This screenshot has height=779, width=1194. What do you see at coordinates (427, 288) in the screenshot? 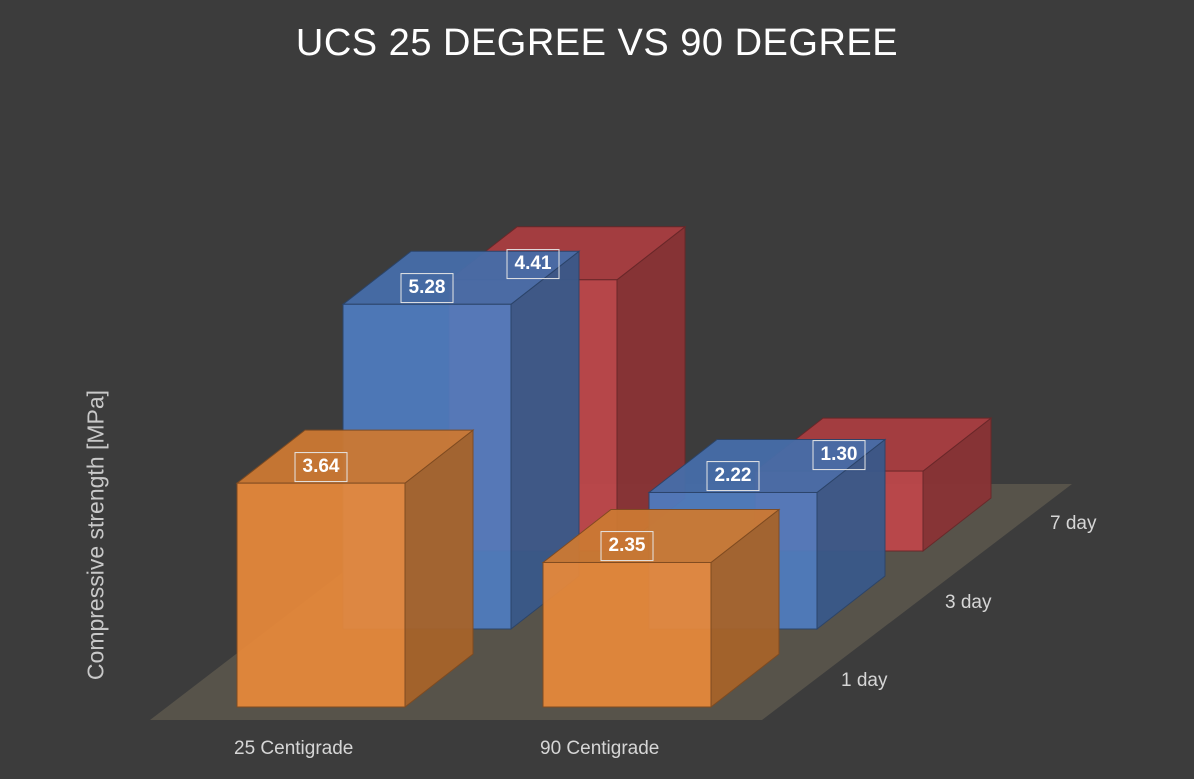
I see `data-label: 5.28` at bounding box center [427, 288].